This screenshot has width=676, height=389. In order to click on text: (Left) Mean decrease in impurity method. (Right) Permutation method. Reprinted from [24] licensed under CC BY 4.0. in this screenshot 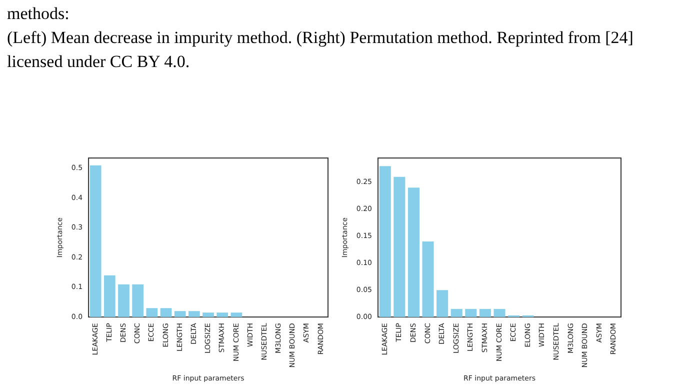, I will do `click(320, 50)`.